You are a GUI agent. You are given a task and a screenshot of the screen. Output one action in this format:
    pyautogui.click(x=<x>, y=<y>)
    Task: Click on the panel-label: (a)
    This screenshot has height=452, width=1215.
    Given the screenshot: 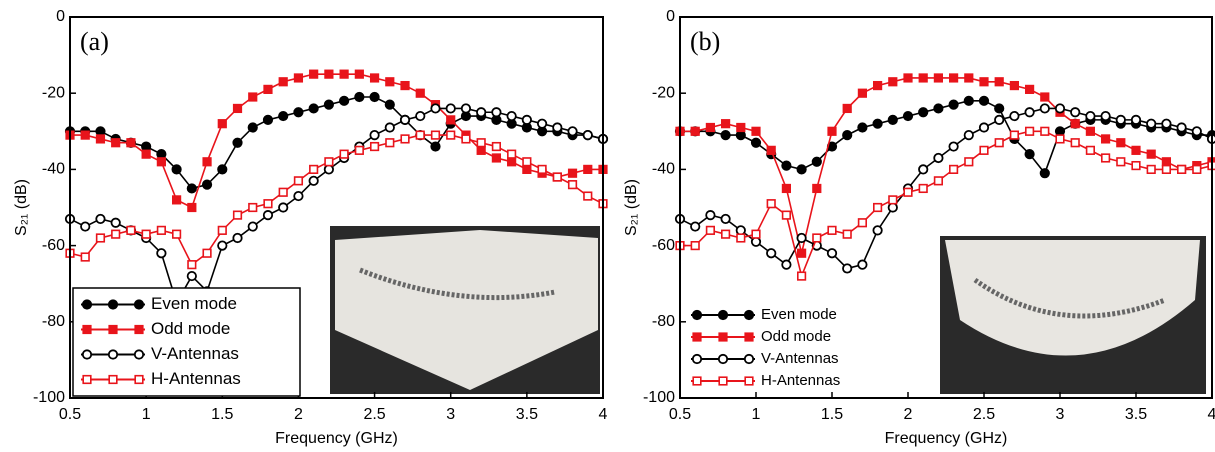 What is the action you would take?
    pyautogui.click(x=94, y=41)
    